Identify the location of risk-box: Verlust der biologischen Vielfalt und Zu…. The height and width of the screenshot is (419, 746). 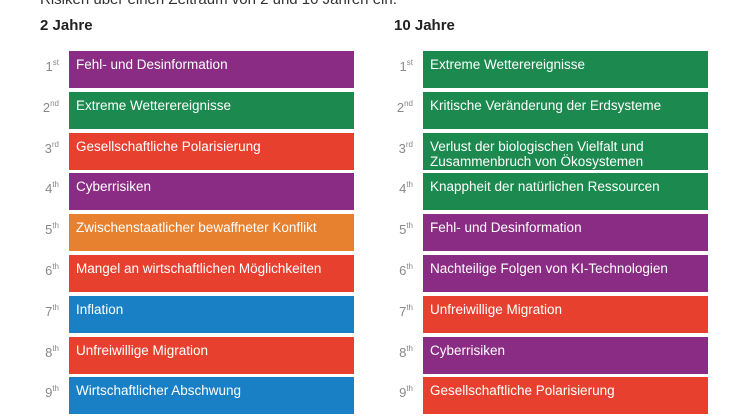
(565, 151).